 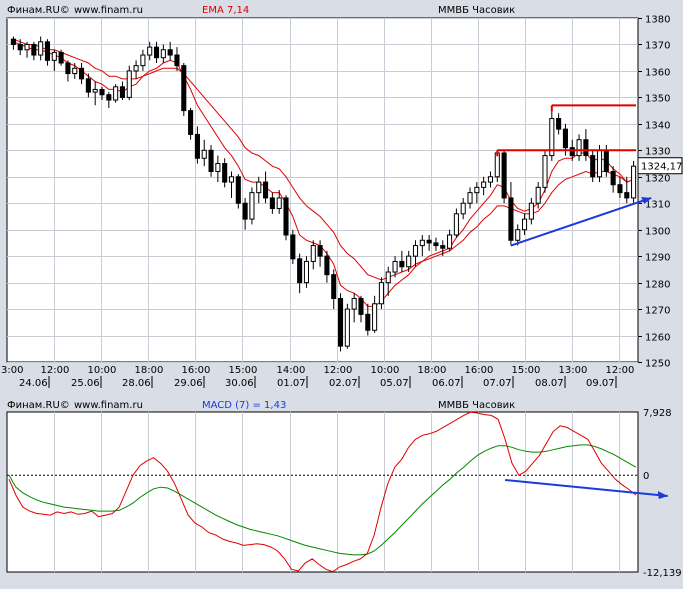 I want to click on price-tick-label: 1270, so click(x=657, y=311).